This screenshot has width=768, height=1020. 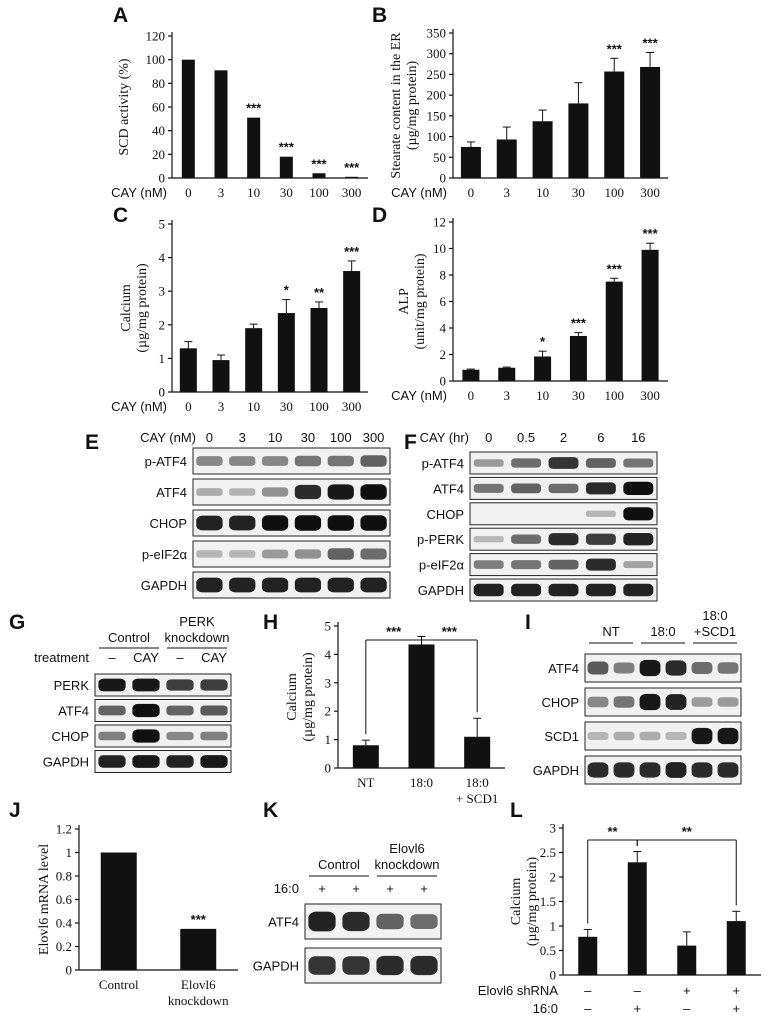 What do you see at coordinates (120, 15) in the screenshot?
I see `panel-letter-a: A` at bounding box center [120, 15].